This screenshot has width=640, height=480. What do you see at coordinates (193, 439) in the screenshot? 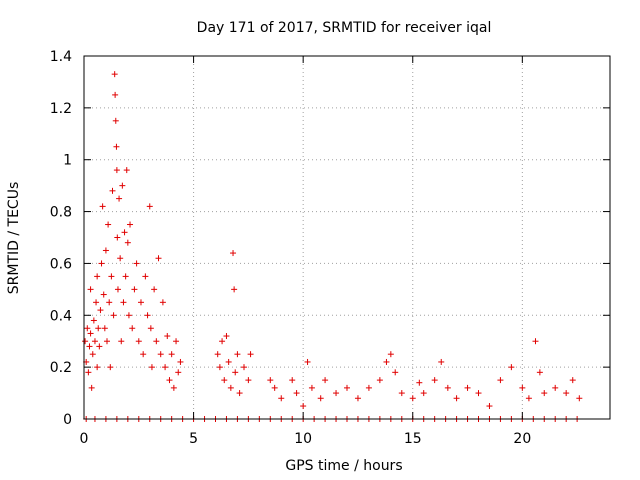
I see `x-tick-label: 5` at bounding box center [193, 439].